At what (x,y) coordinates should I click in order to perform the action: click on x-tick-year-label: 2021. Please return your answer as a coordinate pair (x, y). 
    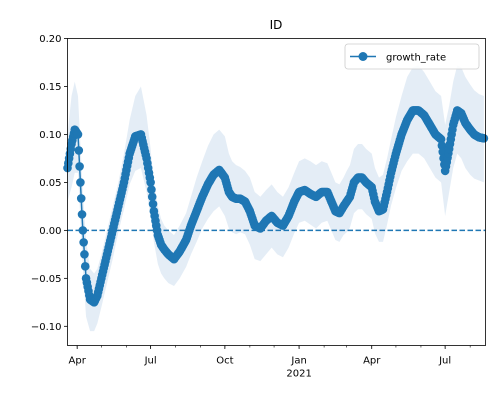
    Looking at the image, I should click on (298, 374).